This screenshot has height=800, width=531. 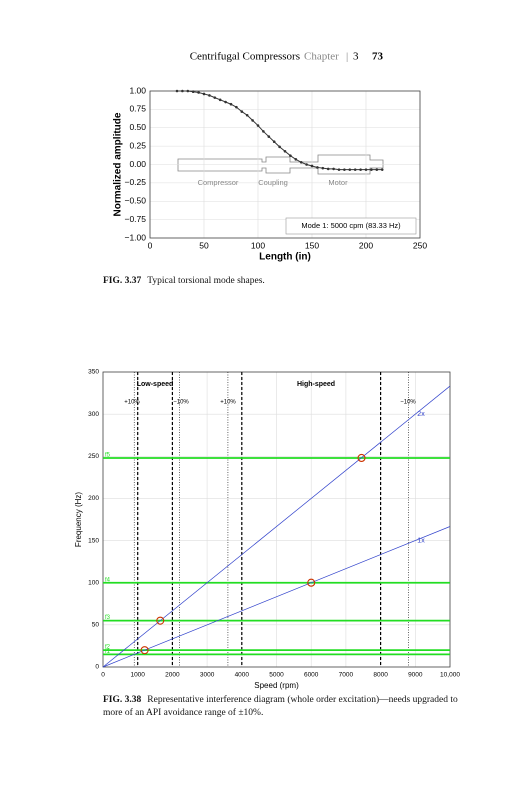 I want to click on y-tick-label: −0.50, so click(x=135, y=201).